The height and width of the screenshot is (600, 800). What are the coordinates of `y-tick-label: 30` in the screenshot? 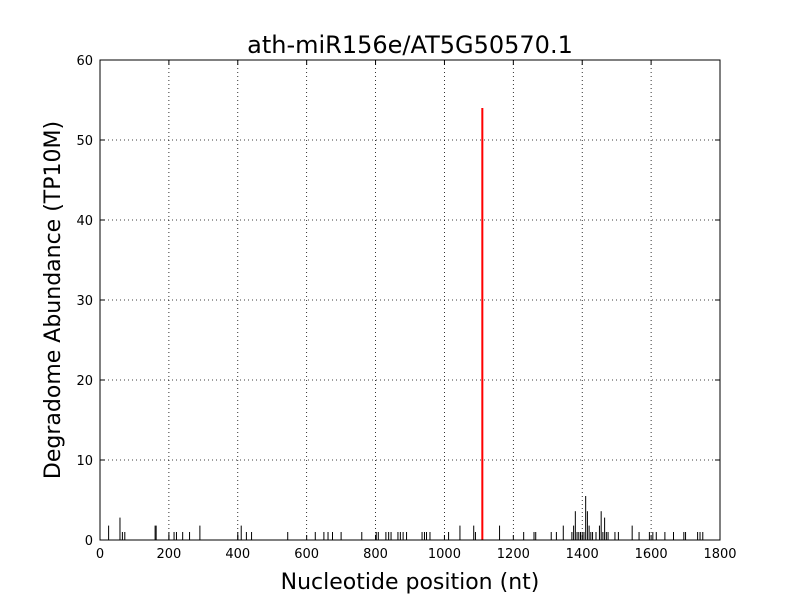 It's located at (84, 301).